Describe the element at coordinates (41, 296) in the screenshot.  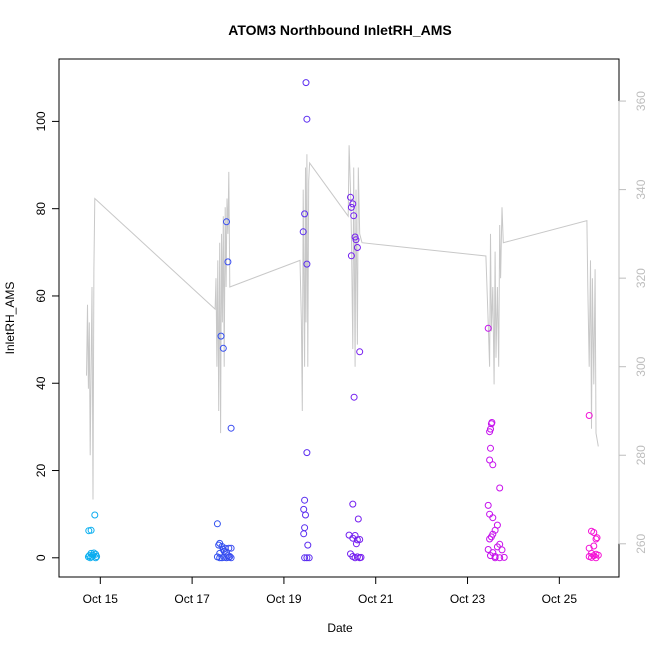
I see `y-tick-label: 60` at that location.